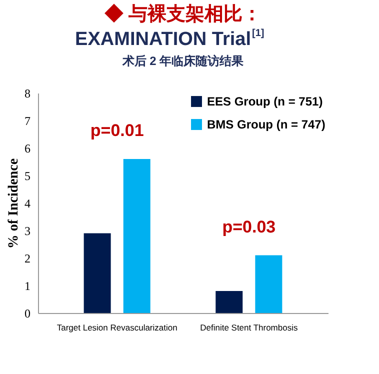 The width and height of the screenshot is (379, 374). I want to click on y-axis-title: % of Incidence, so click(14, 203).